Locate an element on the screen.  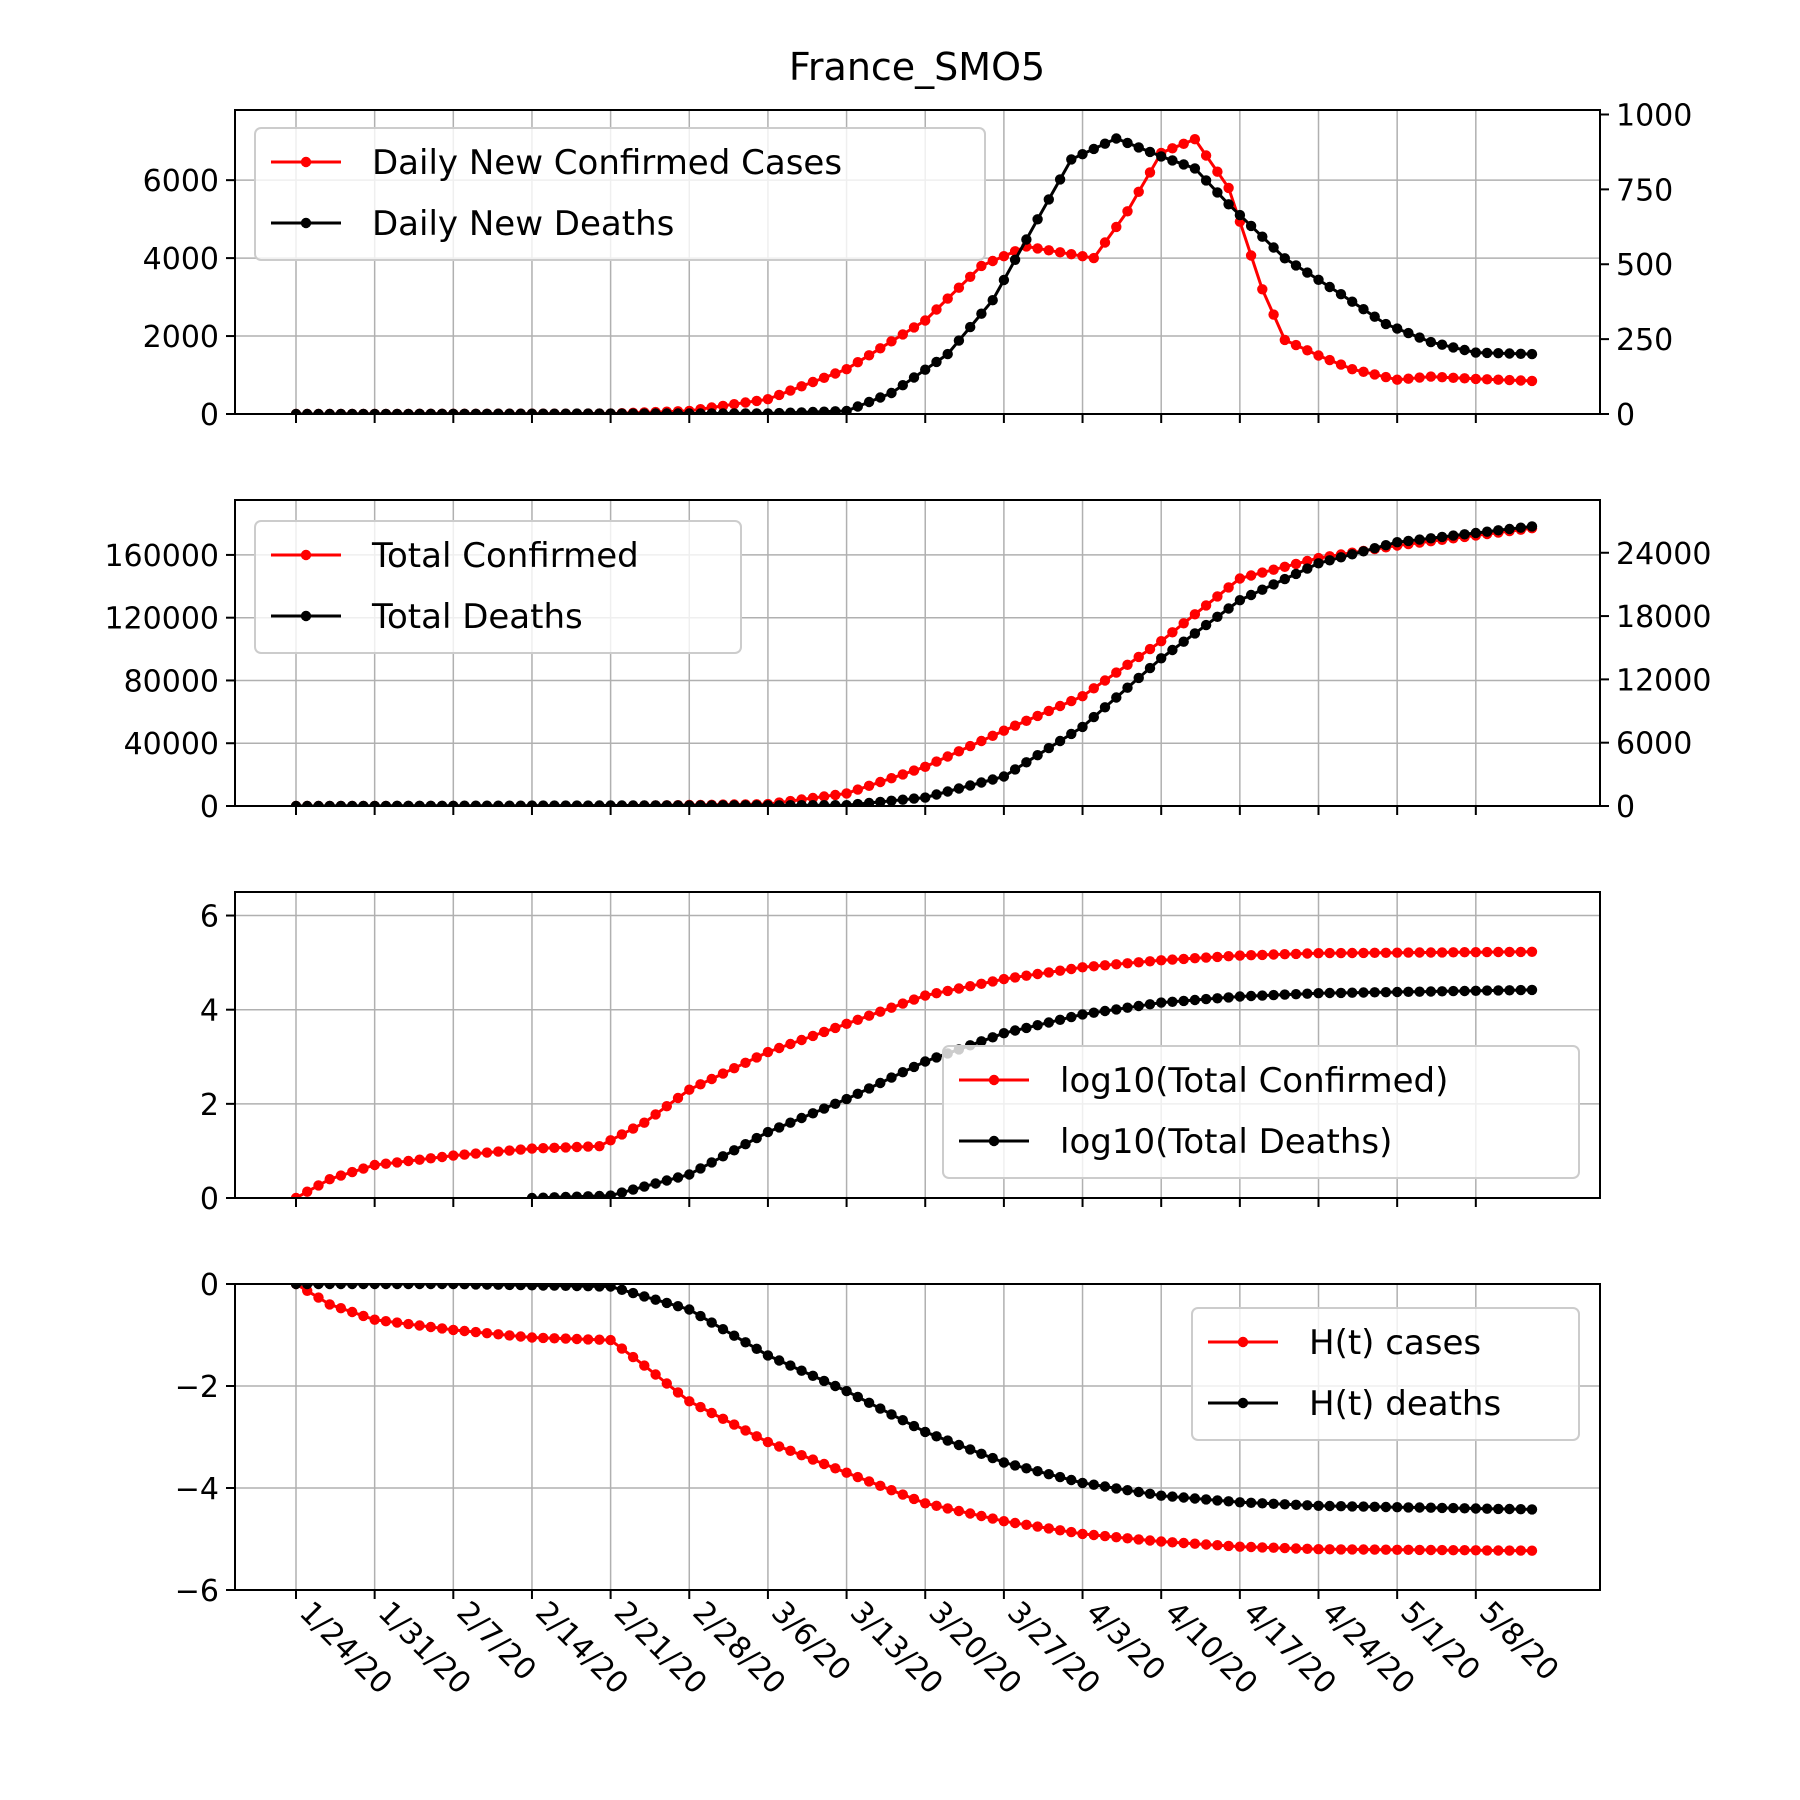
y2-tick-label: 24000 is located at coordinates (1663, 554).